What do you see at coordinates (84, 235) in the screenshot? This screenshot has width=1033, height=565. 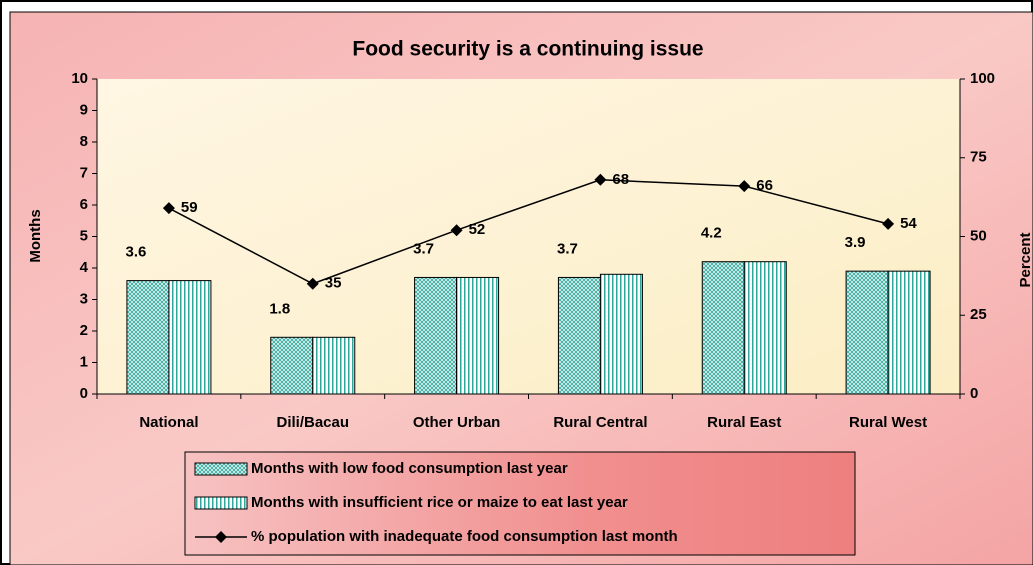 I see `y-tick-label: 5` at bounding box center [84, 235].